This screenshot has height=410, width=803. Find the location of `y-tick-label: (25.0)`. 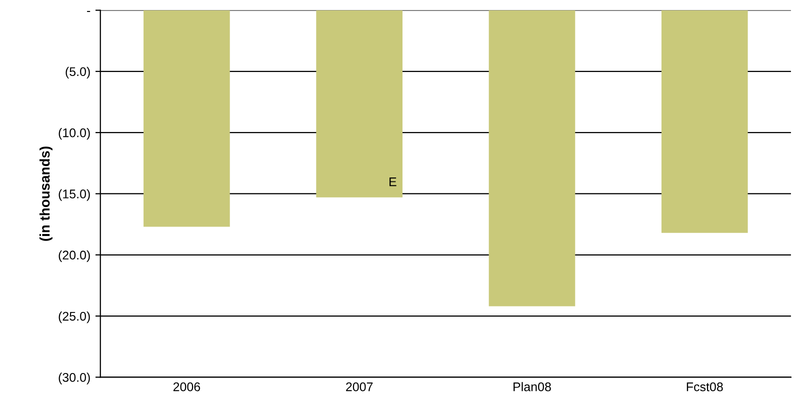

y-tick-label: (25.0) is located at coordinates (74, 318).